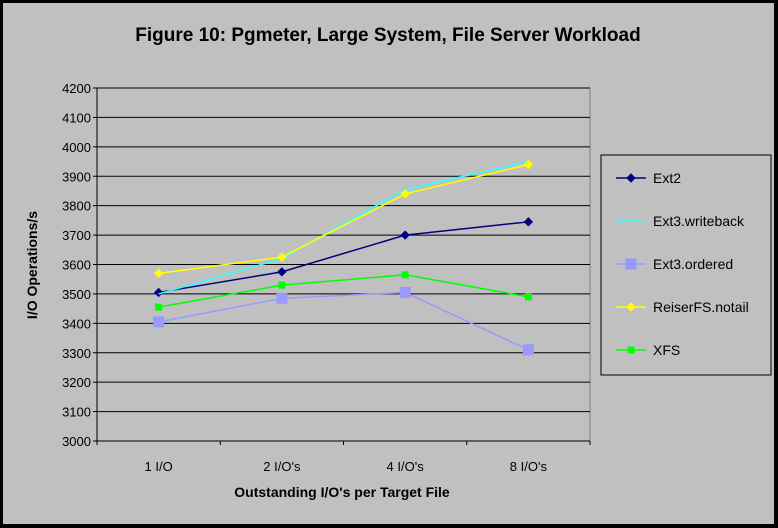 This screenshot has width=778, height=528. I want to click on legend-item: ReiserFS.notail, so click(682, 307).